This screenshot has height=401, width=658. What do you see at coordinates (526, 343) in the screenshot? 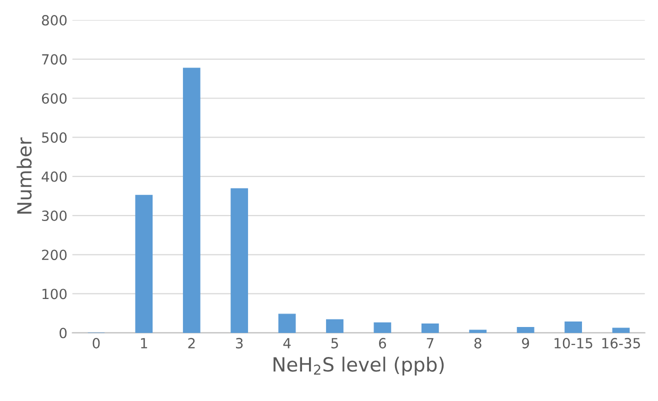
I see `x-tick-label: 9` at bounding box center [526, 343].